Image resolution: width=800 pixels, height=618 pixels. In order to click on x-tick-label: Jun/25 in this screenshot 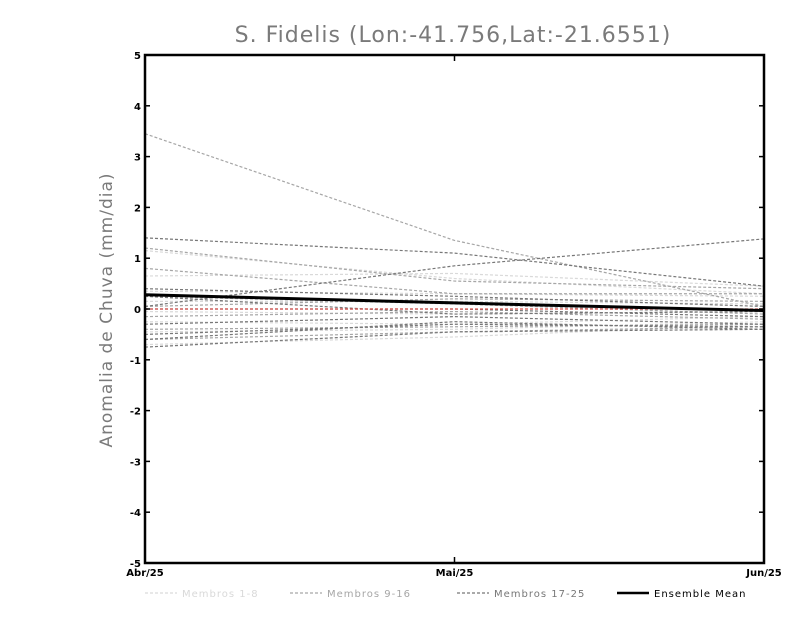, I will do `click(763, 573)`.